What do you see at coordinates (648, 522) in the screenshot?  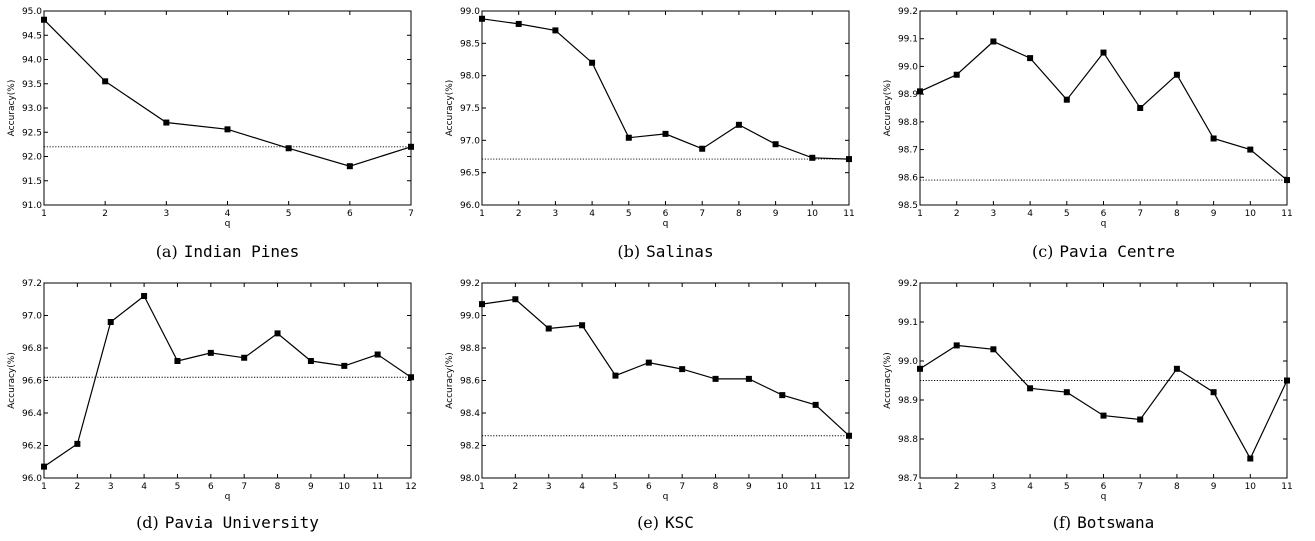 I see `caption-letter: (e)` at bounding box center [648, 522].